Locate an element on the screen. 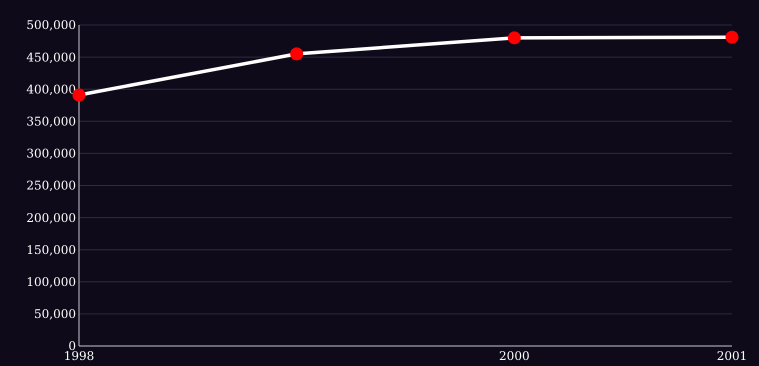  x-tick-label: 2000 is located at coordinates (514, 356).